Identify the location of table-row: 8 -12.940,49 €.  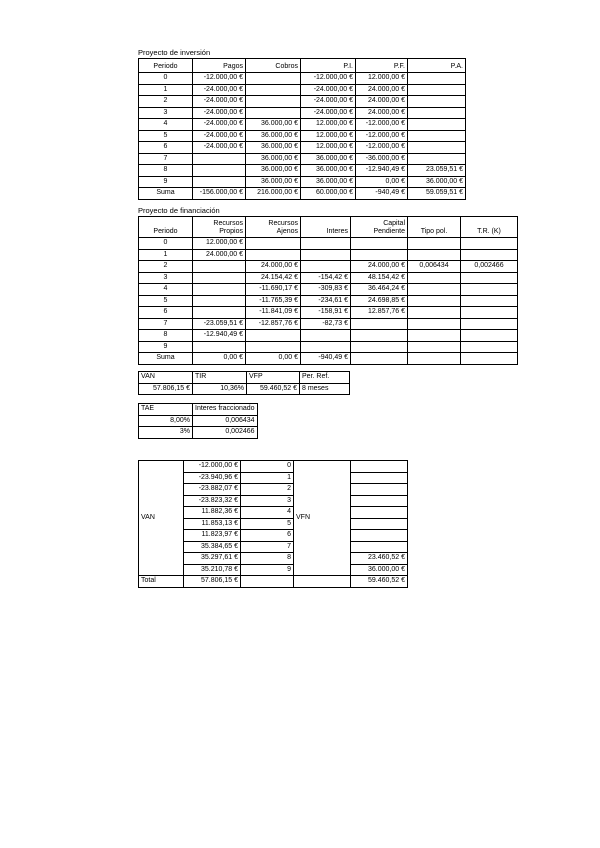
(328, 335).